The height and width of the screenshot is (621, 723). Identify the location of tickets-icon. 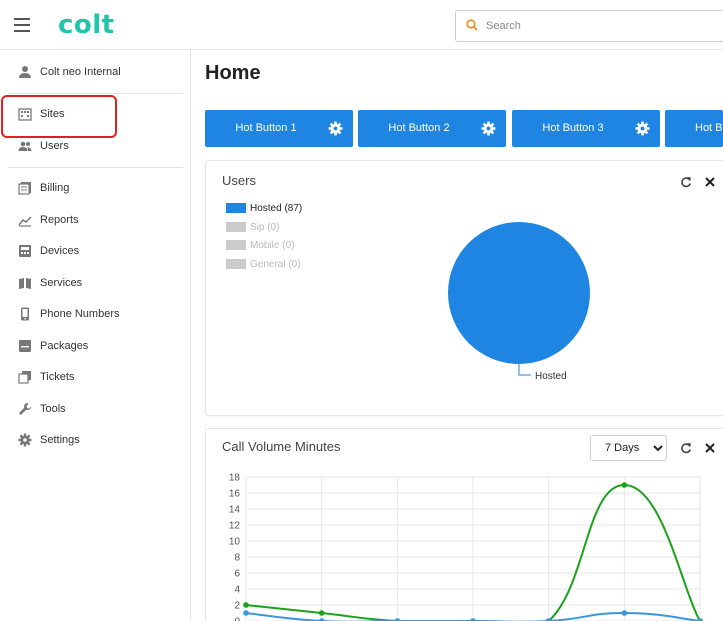
(24, 377).